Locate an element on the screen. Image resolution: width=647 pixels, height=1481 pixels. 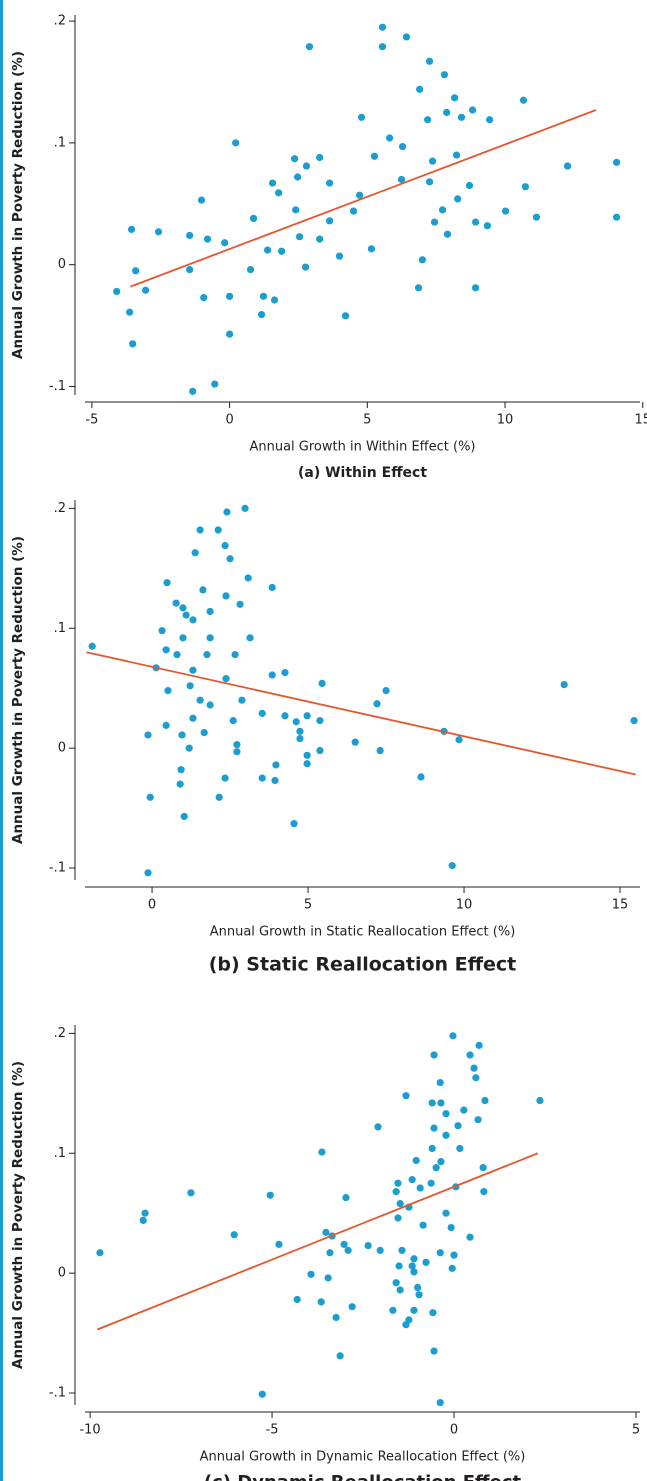
y-axis-label: Annual Growth in Poverty Reduction (%) is located at coordinates (18, 1215).